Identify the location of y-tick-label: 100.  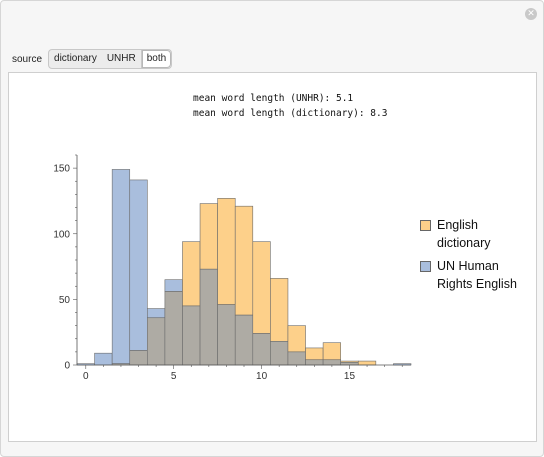
(61, 234).